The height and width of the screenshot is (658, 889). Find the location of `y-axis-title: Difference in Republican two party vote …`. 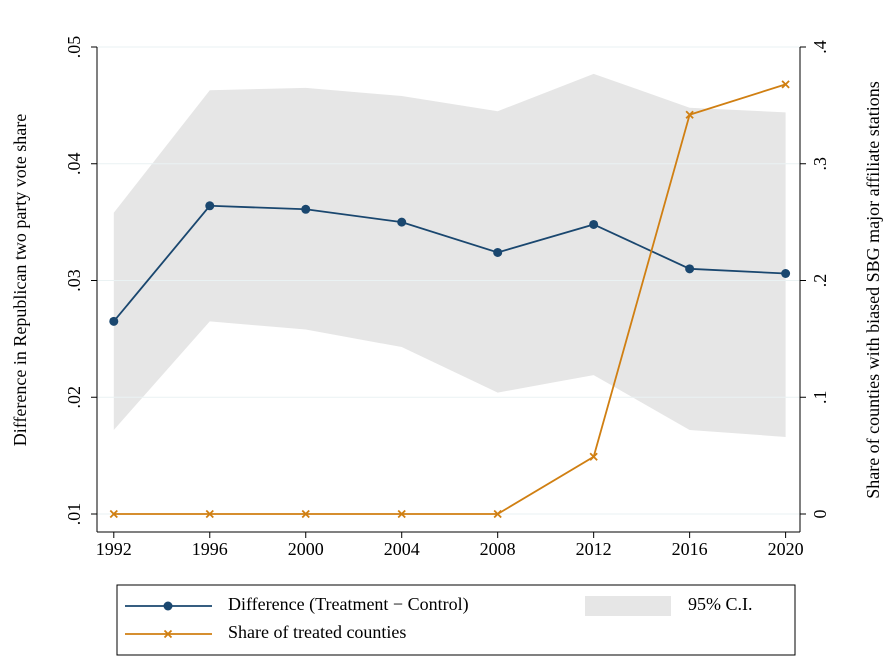

y-axis-title: Difference in Republican two party vote … is located at coordinates (20, 280).